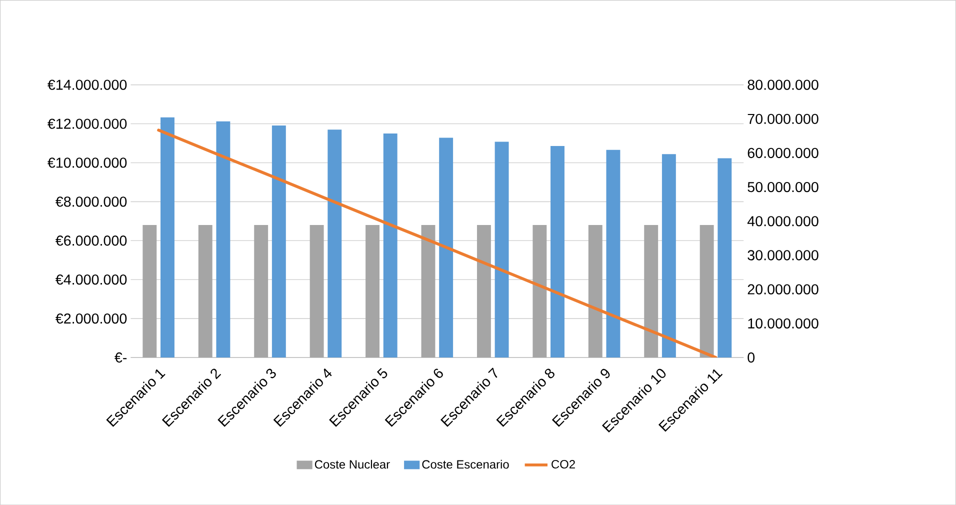 The image size is (956, 505). Describe the element at coordinates (87, 123) in the screenshot. I see `y-tick-label: €12.000.000` at that location.